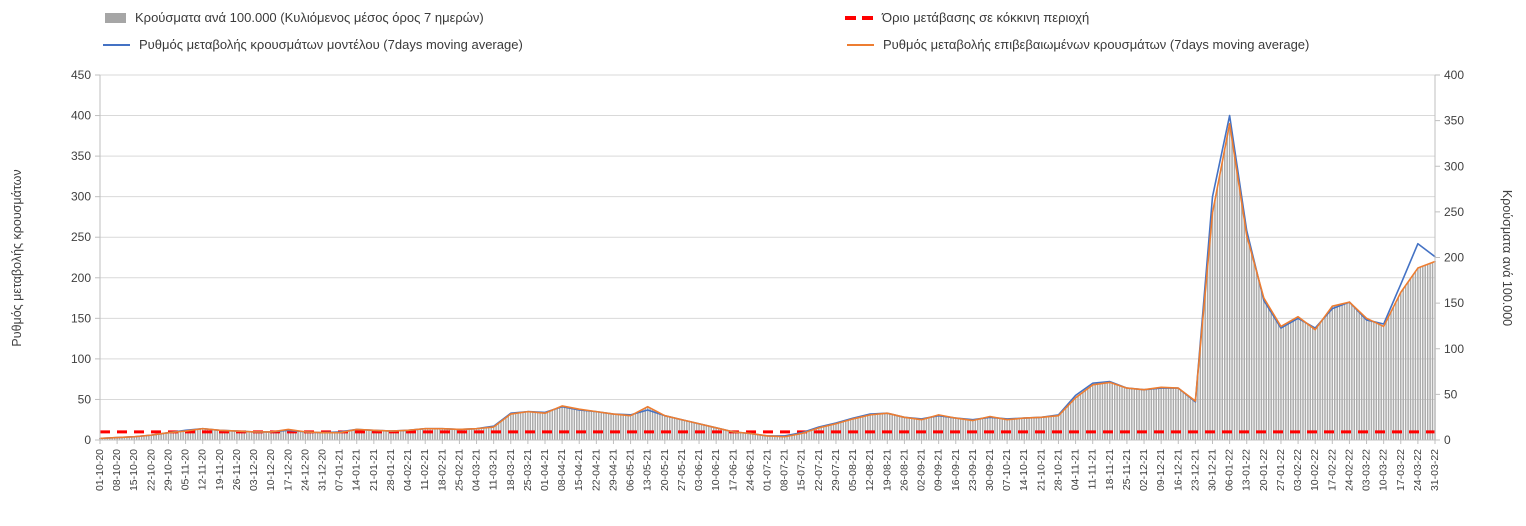  What do you see at coordinates (134, 470) in the screenshot?
I see `svg-text: 15-10-20` at bounding box center [134, 470].